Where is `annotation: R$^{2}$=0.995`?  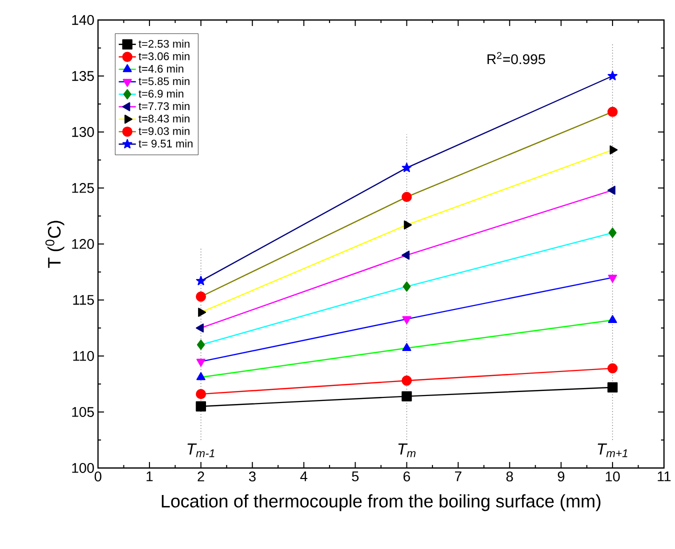 annotation: R$^{2}$=0.995 is located at coordinates (517, 58).